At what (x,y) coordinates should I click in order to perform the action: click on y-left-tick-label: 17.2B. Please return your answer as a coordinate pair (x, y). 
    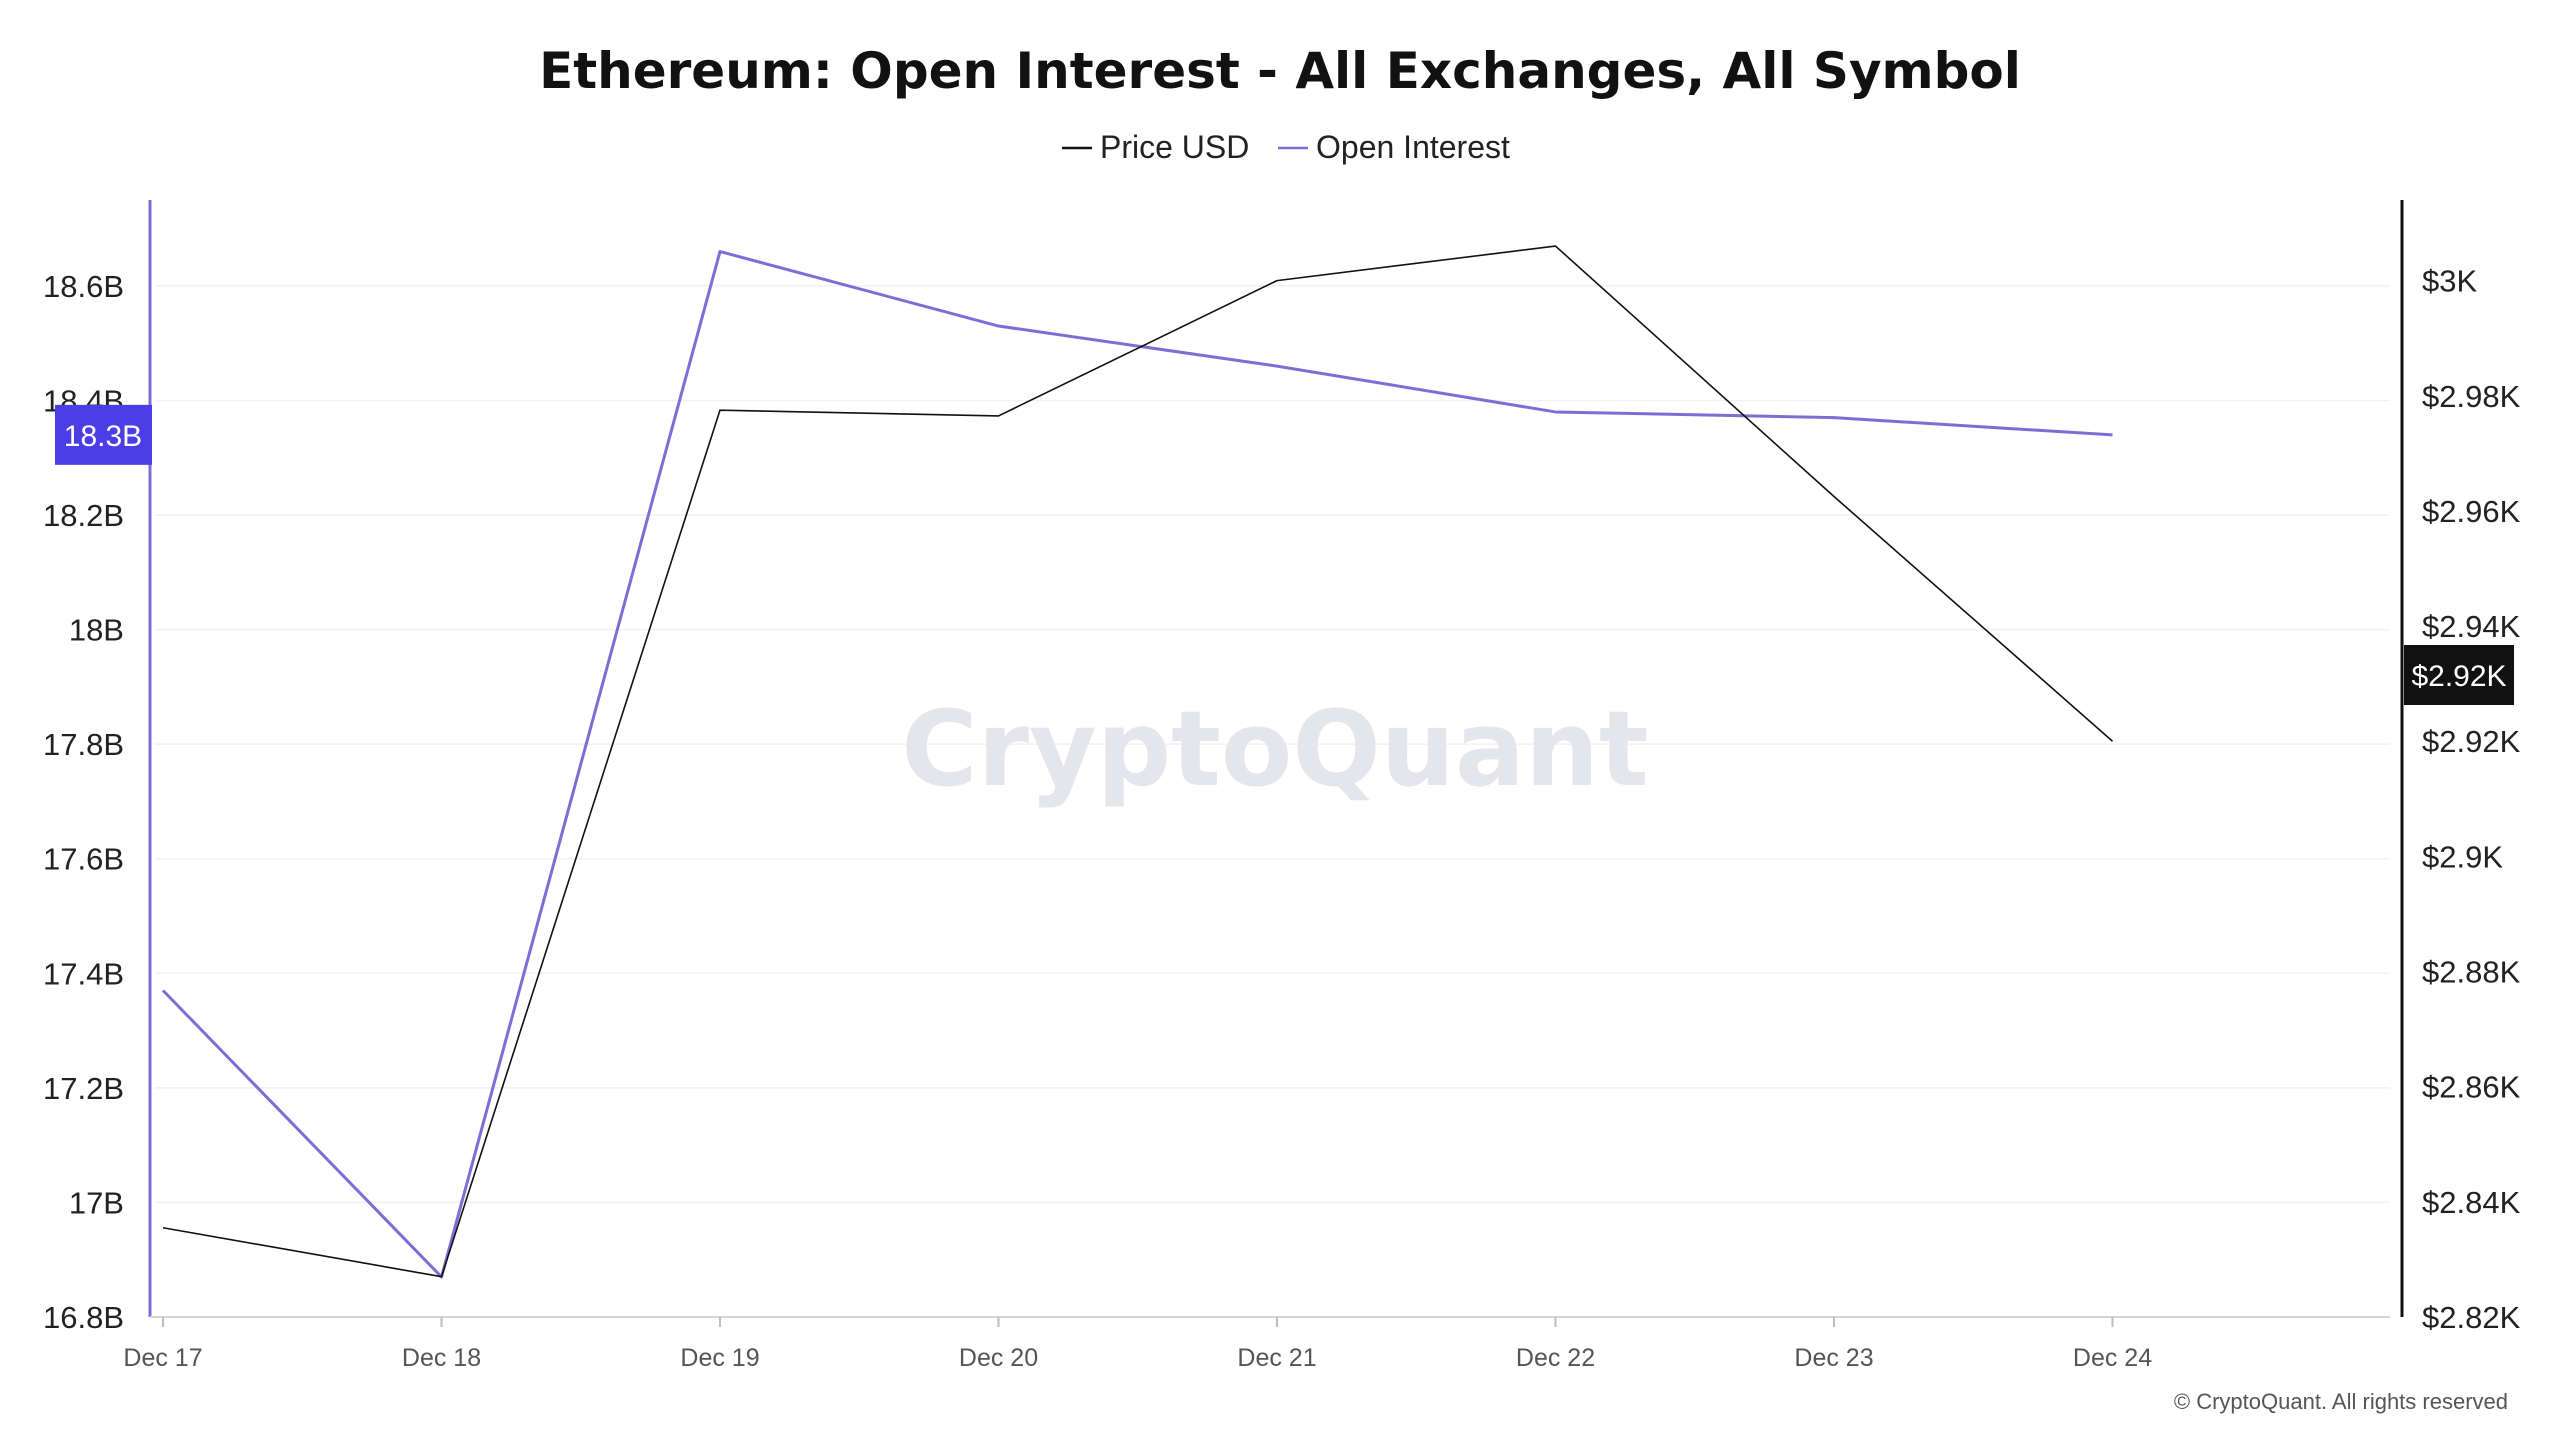
    Looking at the image, I should click on (83, 1088).